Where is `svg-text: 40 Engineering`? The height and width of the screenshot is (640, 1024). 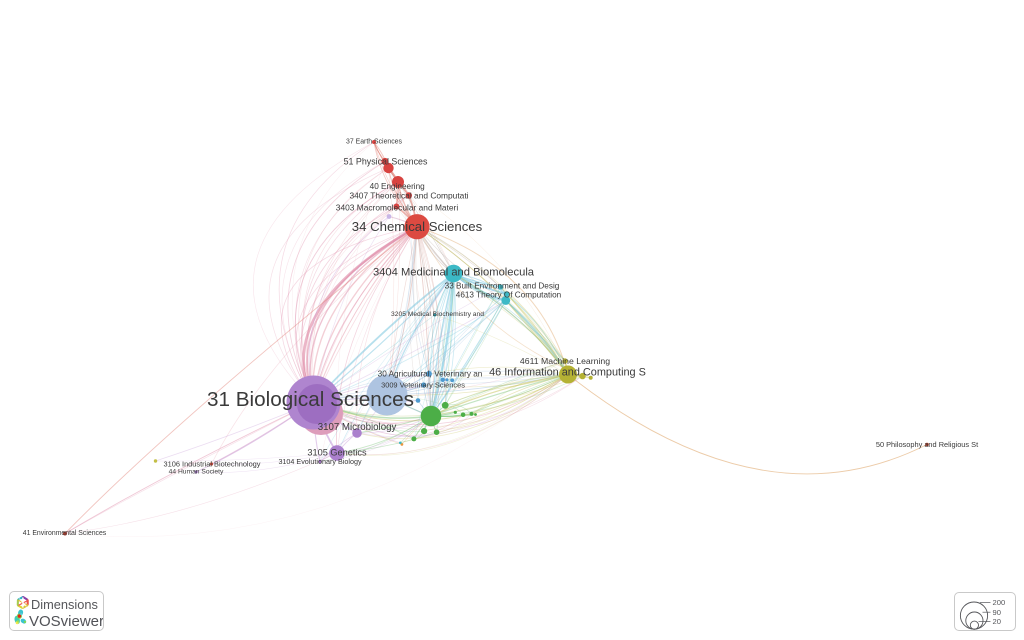 svg-text: 40 Engineering is located at coordinates (398, 186).